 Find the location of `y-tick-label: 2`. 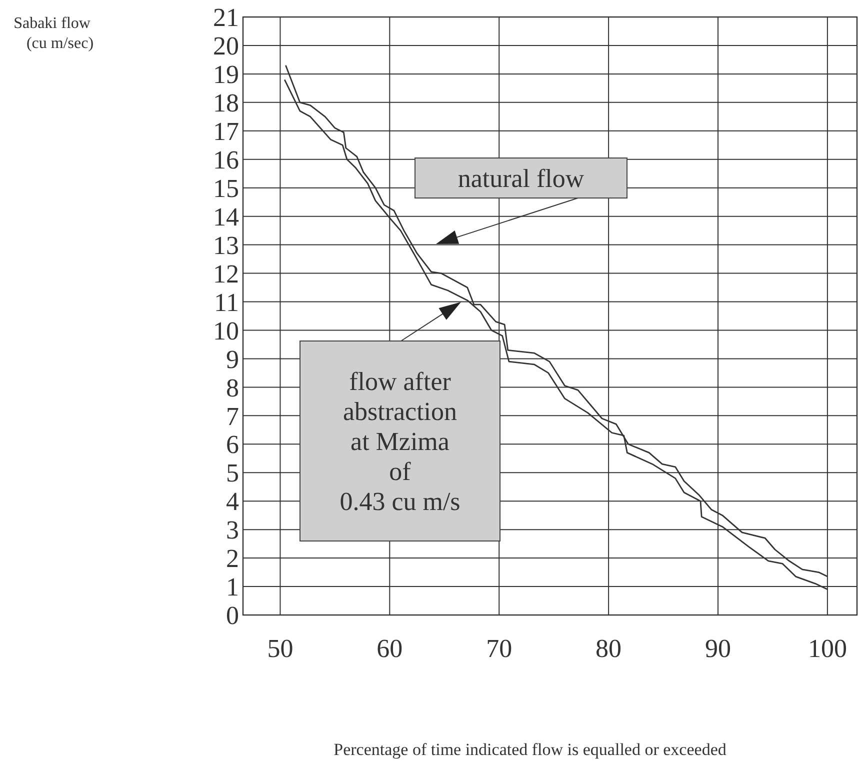

y-tick-label: 2 is located at coordinates (232, 559).